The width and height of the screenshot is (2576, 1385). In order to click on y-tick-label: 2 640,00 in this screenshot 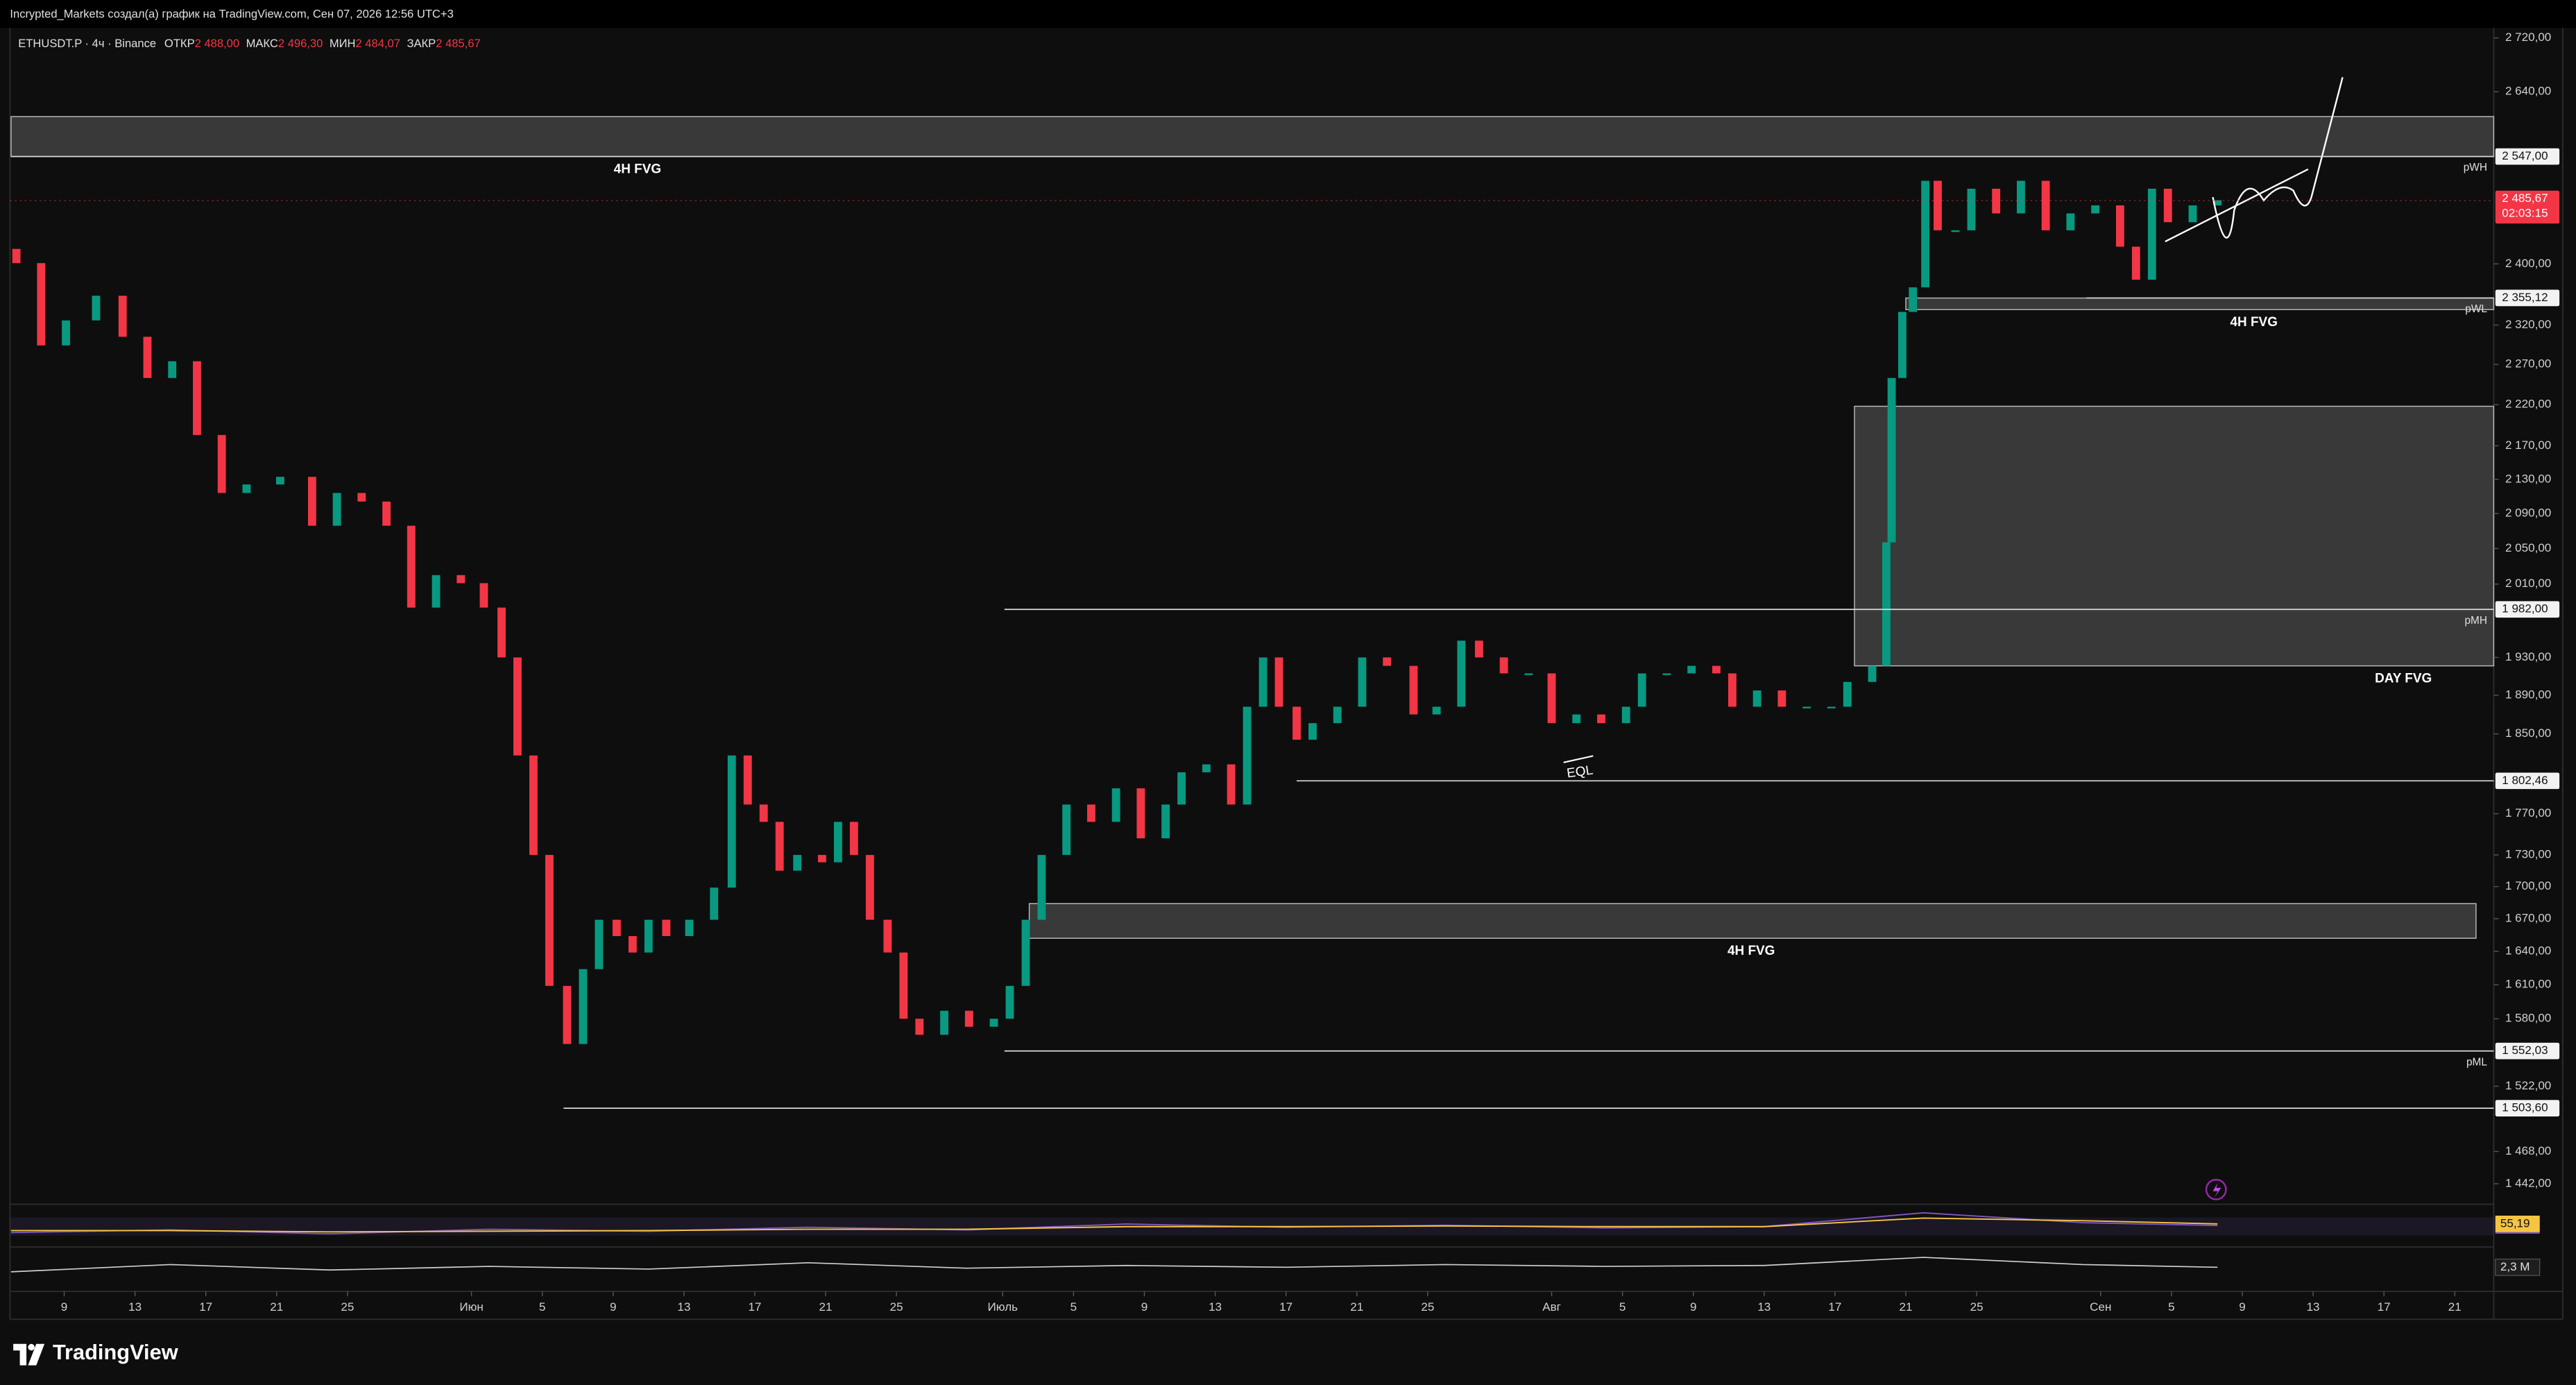, I will do `click(2528, 91)`.